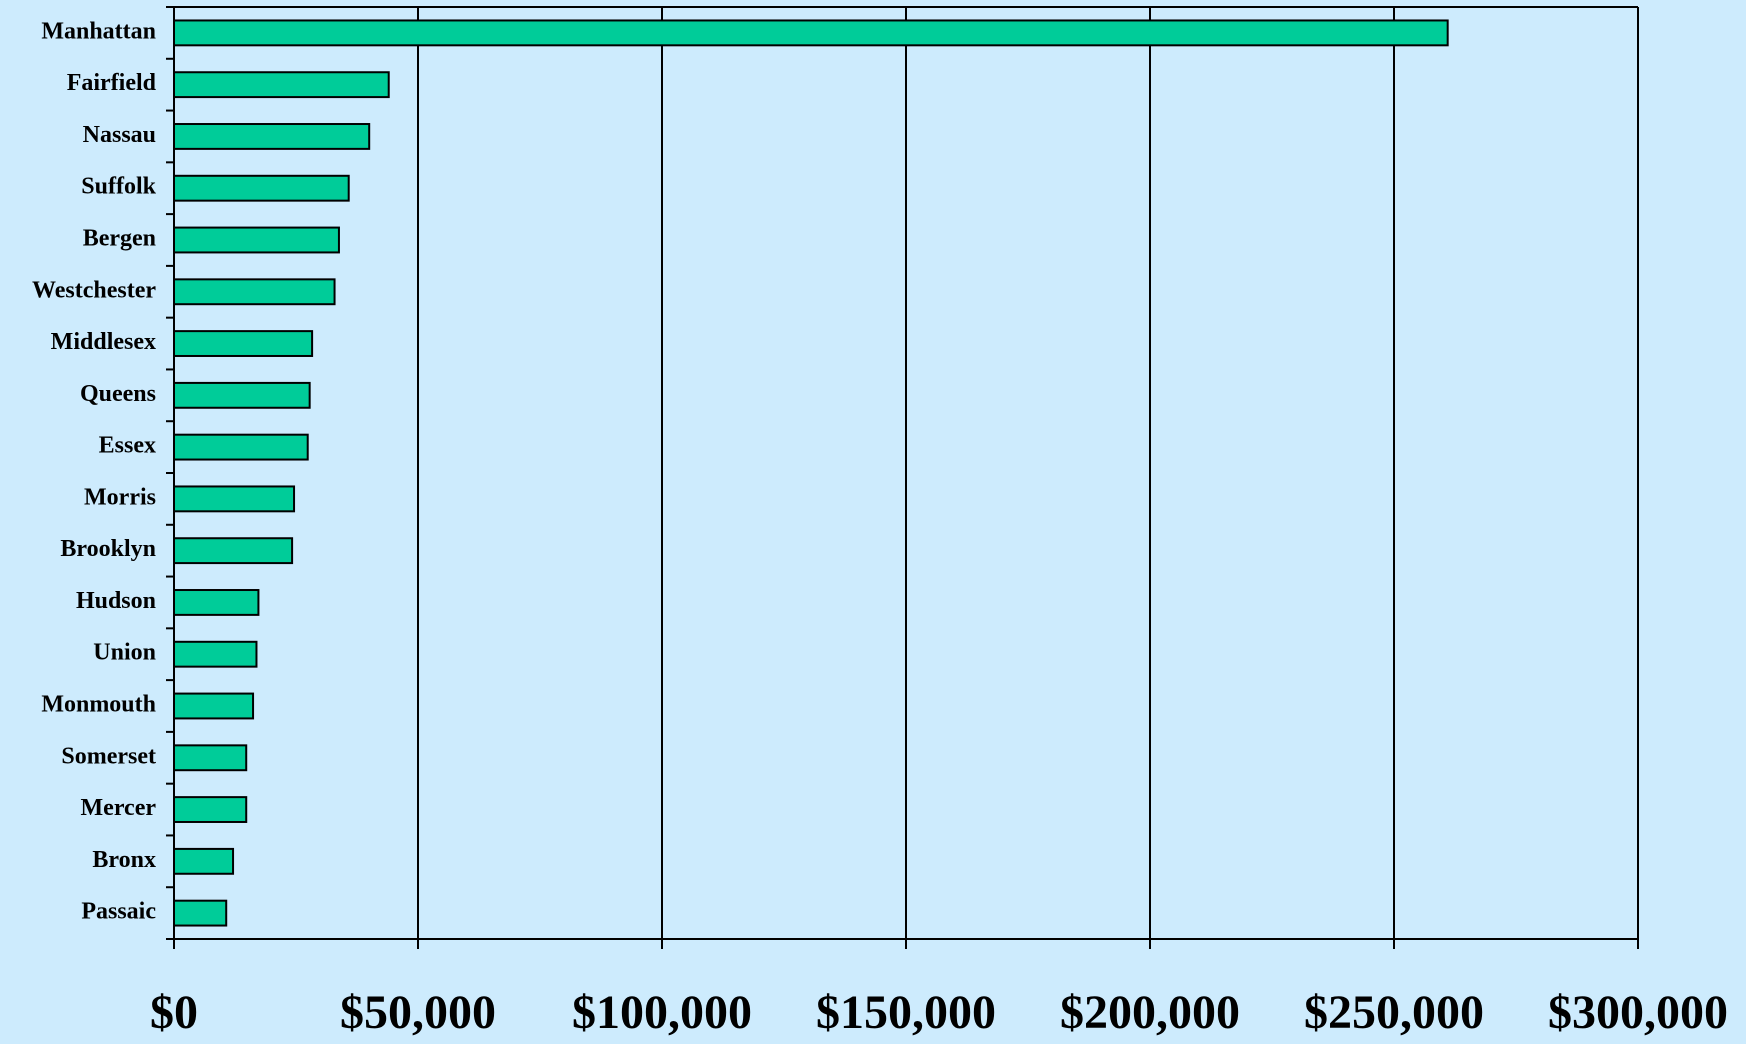 This screenshot has height=1044, width=1746. Describe the element at coordinates (174, 1012) in the screenshot. I see `x-tick-label: $0` at that location.